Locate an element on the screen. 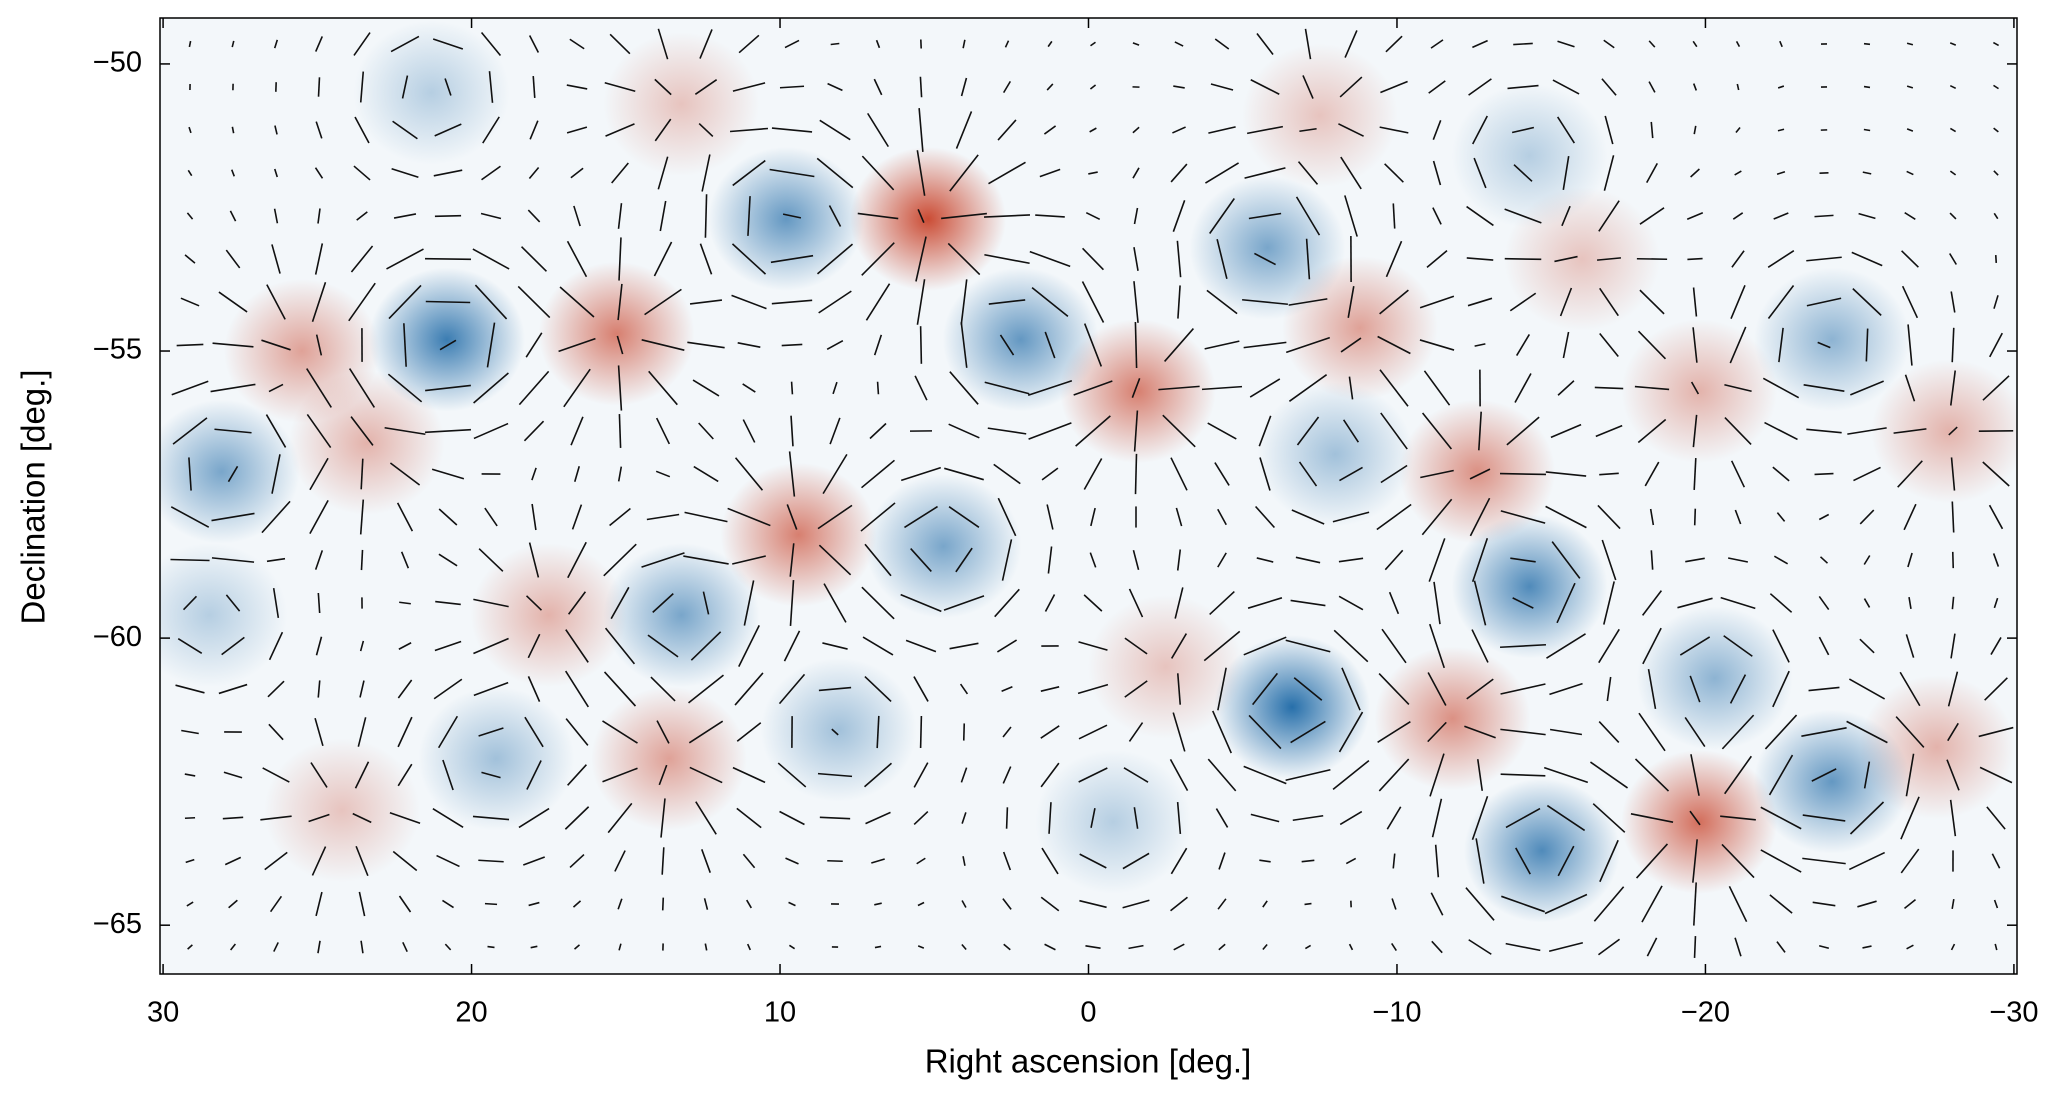 The width and height of the screenshot is (2050, 1095). x-tick-label: 20 is located at coordinates (471, 1013).